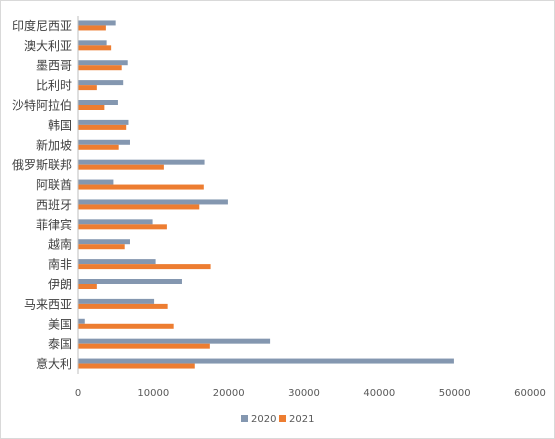 This screenshot has width=555, height=439. What do you see at coordinates (455, 393) in the screenshot?
I see `x-tick-label: 50000` at bounding box center [455, 393].